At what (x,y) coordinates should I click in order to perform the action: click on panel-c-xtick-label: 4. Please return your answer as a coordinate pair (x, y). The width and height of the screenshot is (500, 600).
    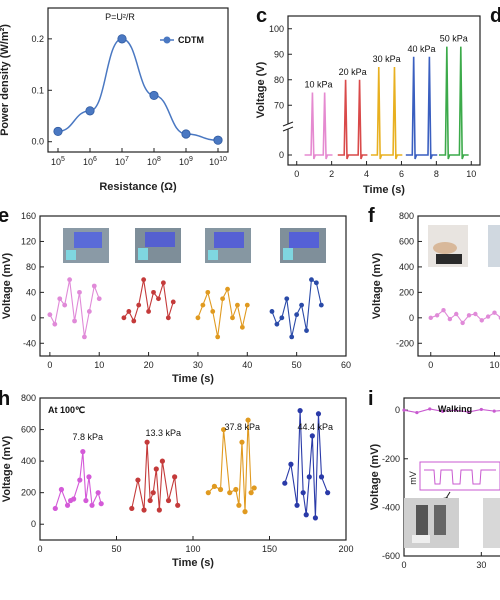
    Looking at the image, I should click on (366, 174).